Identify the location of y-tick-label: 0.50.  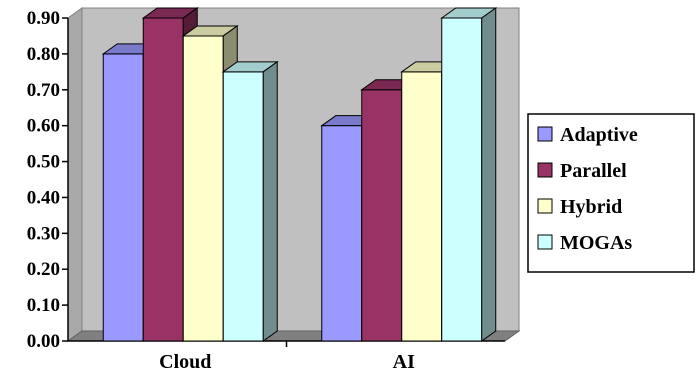
(43, 162).